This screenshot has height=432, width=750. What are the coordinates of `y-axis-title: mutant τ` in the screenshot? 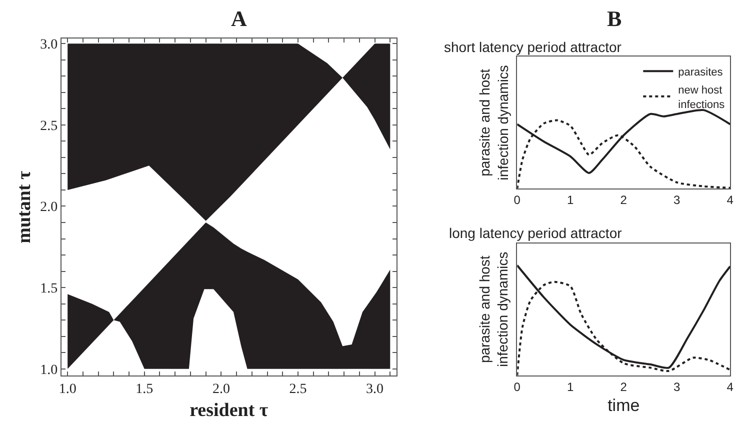 It's located at (24, 207).